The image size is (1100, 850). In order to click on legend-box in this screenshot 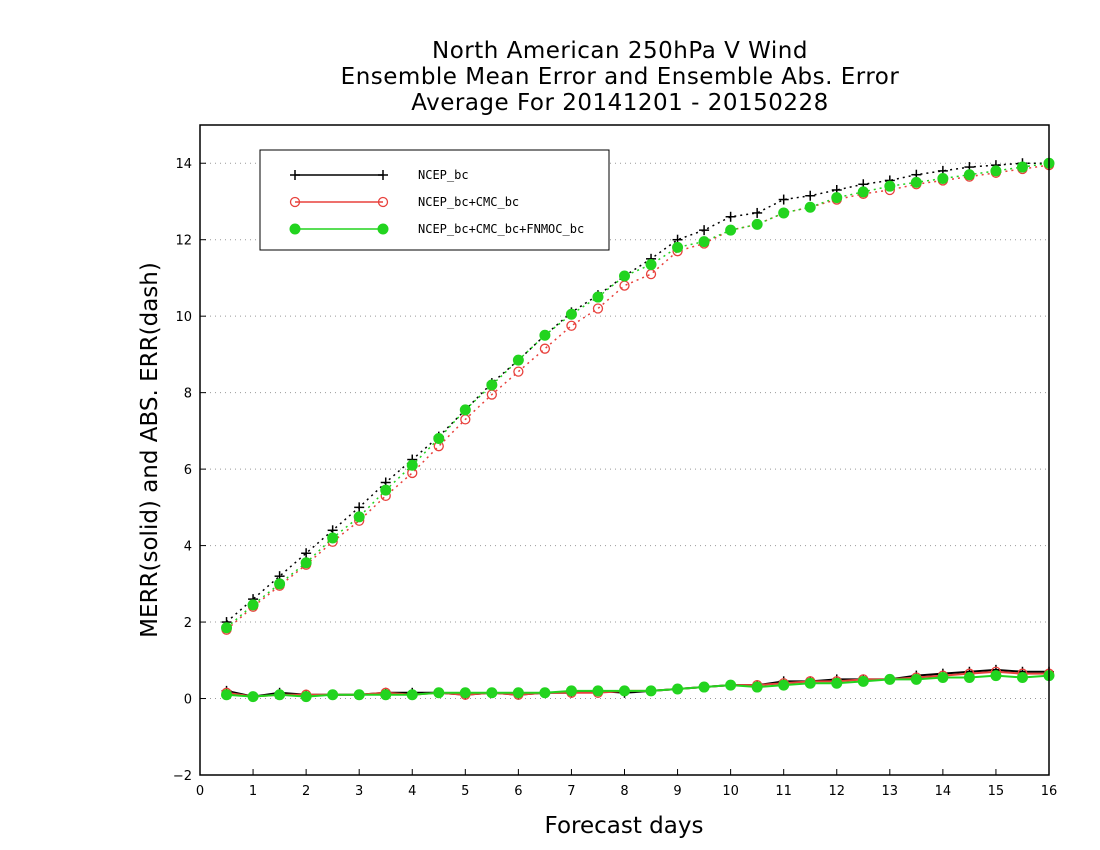, I will do `click(434, 200)`.